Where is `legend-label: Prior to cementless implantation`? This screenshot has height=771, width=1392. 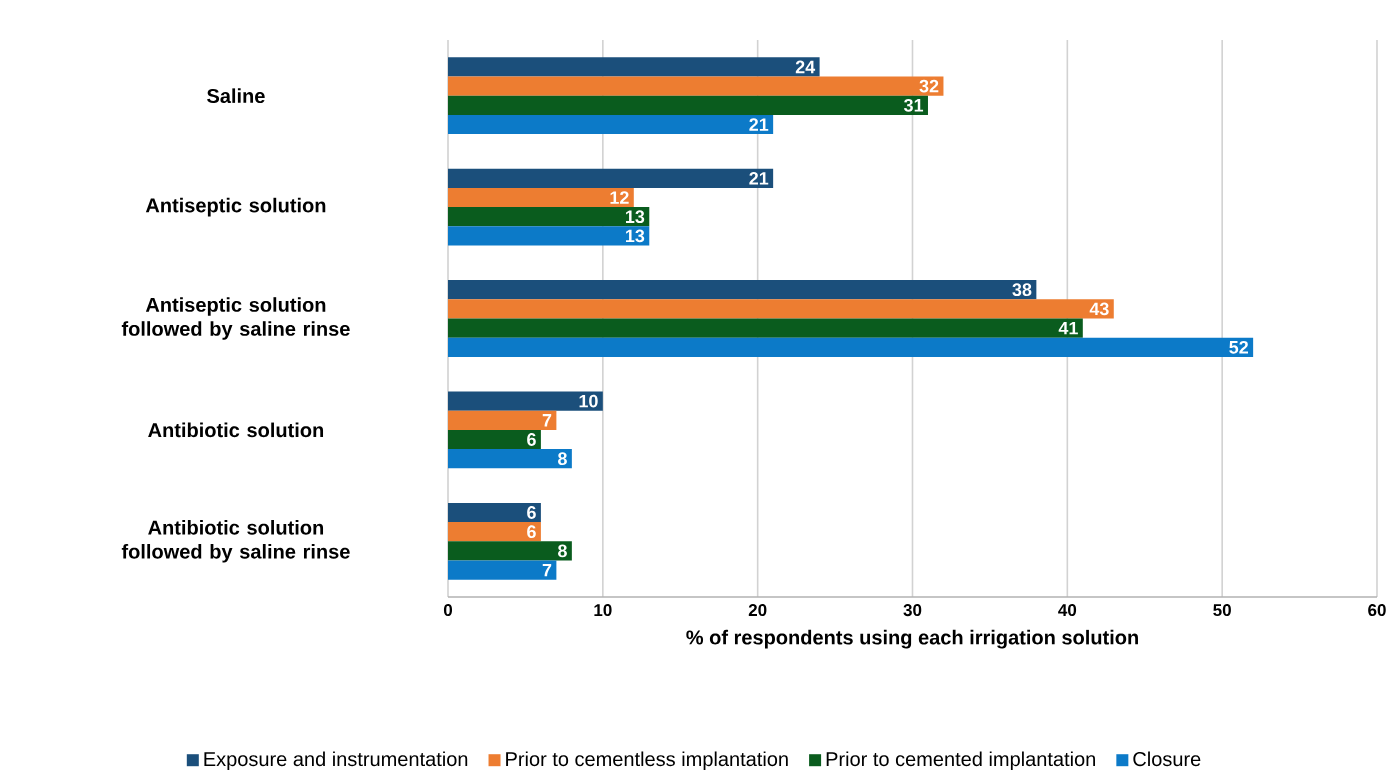
legend-label: Prior to cementless implantation is located at coordinates (647, 761).